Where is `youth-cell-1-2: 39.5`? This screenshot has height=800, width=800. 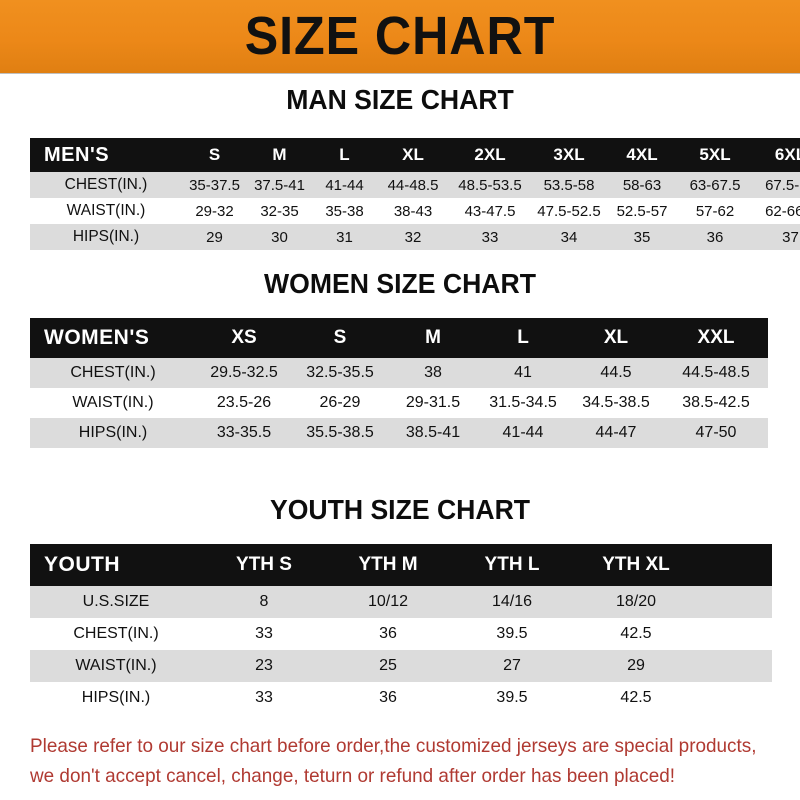 youth-cell-1-2: 39.5 is located at coordinates (512, 634).